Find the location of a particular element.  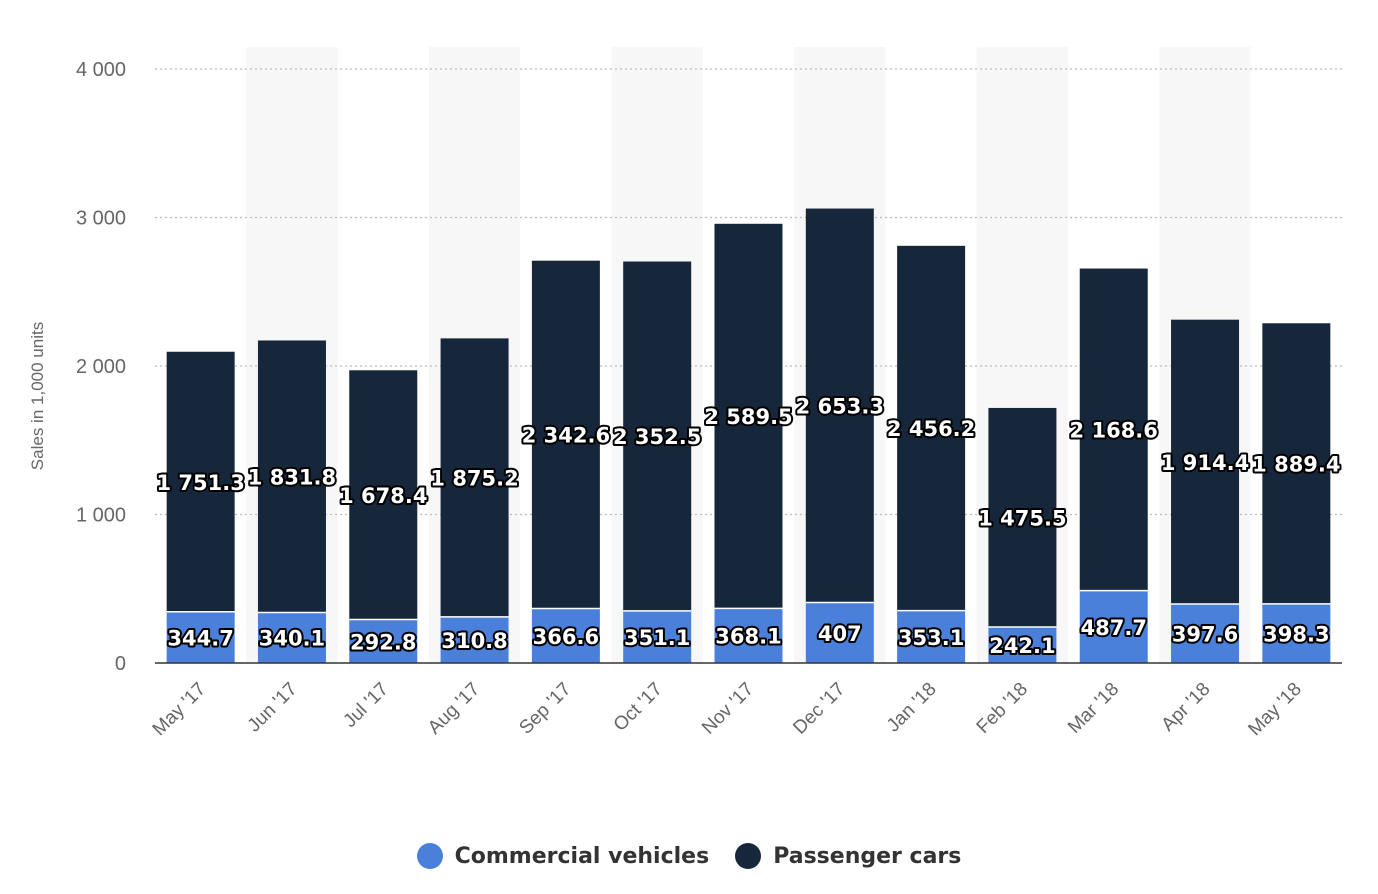

data-label-commercial-vehicles: 310.8 is located at coordinates (474, 641).